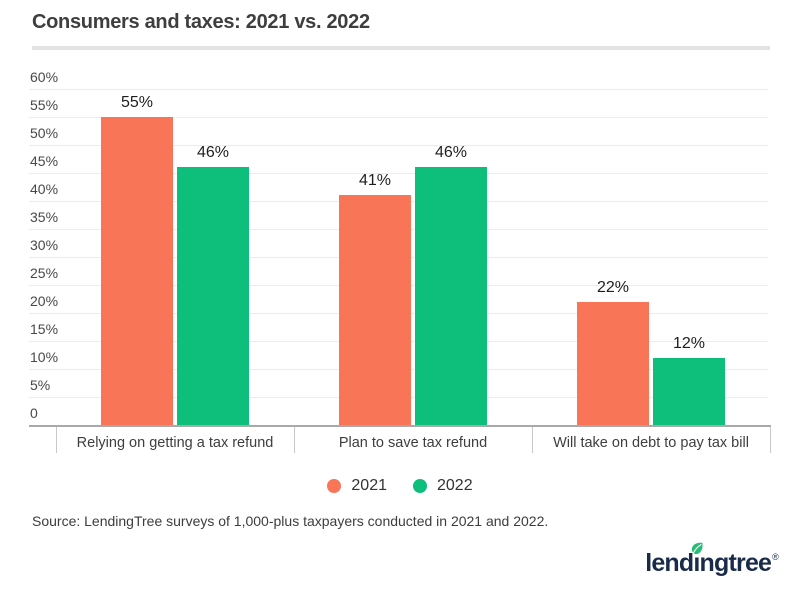 This screenshot has height=591, width=800. I want to click on bar-value-label: 12%, so click(689, 343).